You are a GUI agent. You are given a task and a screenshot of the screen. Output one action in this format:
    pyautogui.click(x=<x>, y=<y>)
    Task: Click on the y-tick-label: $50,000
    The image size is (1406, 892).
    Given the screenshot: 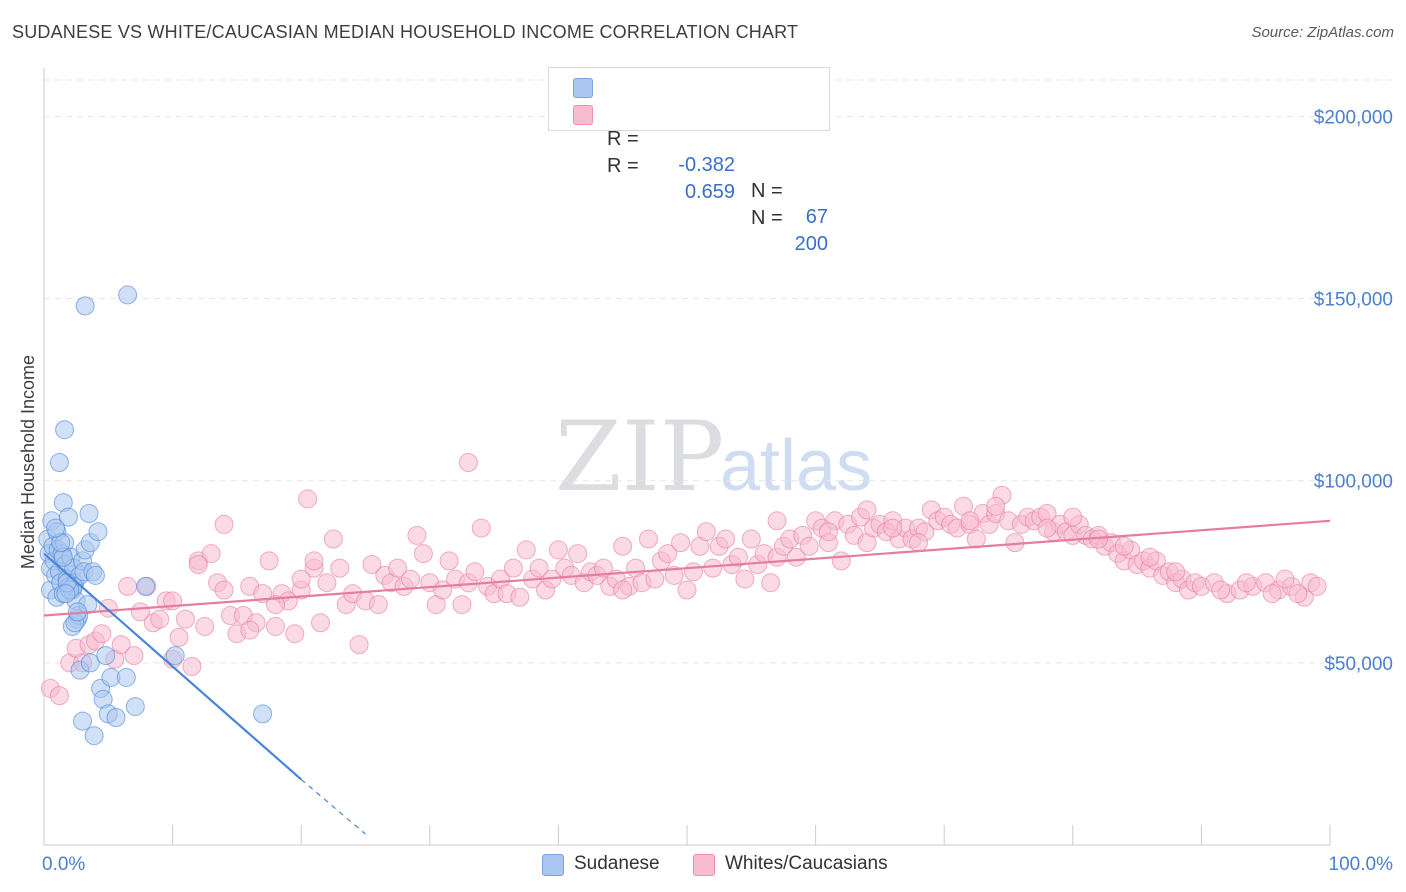 What is the action you would take?
    pyautogui.click(x=1358, y=664)
    